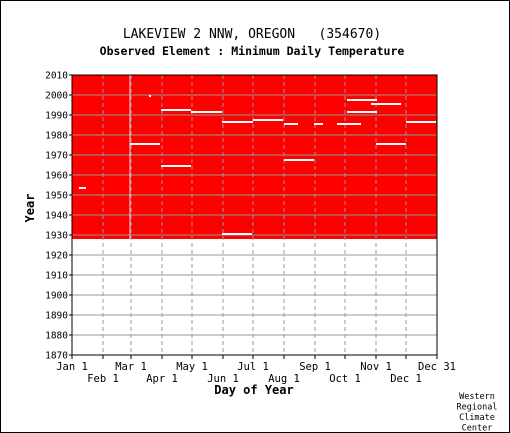 The height and width of the screenshot is (433, 510). I want to click on y-tick-label: 1940, so click(56, 216).